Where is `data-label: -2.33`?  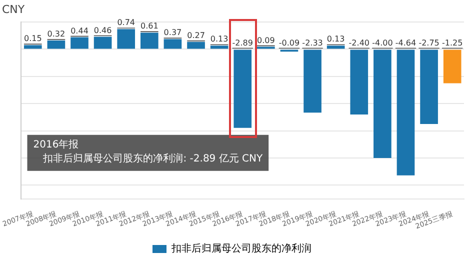 data-label: -2.33 is located at coordinates (312, 43).